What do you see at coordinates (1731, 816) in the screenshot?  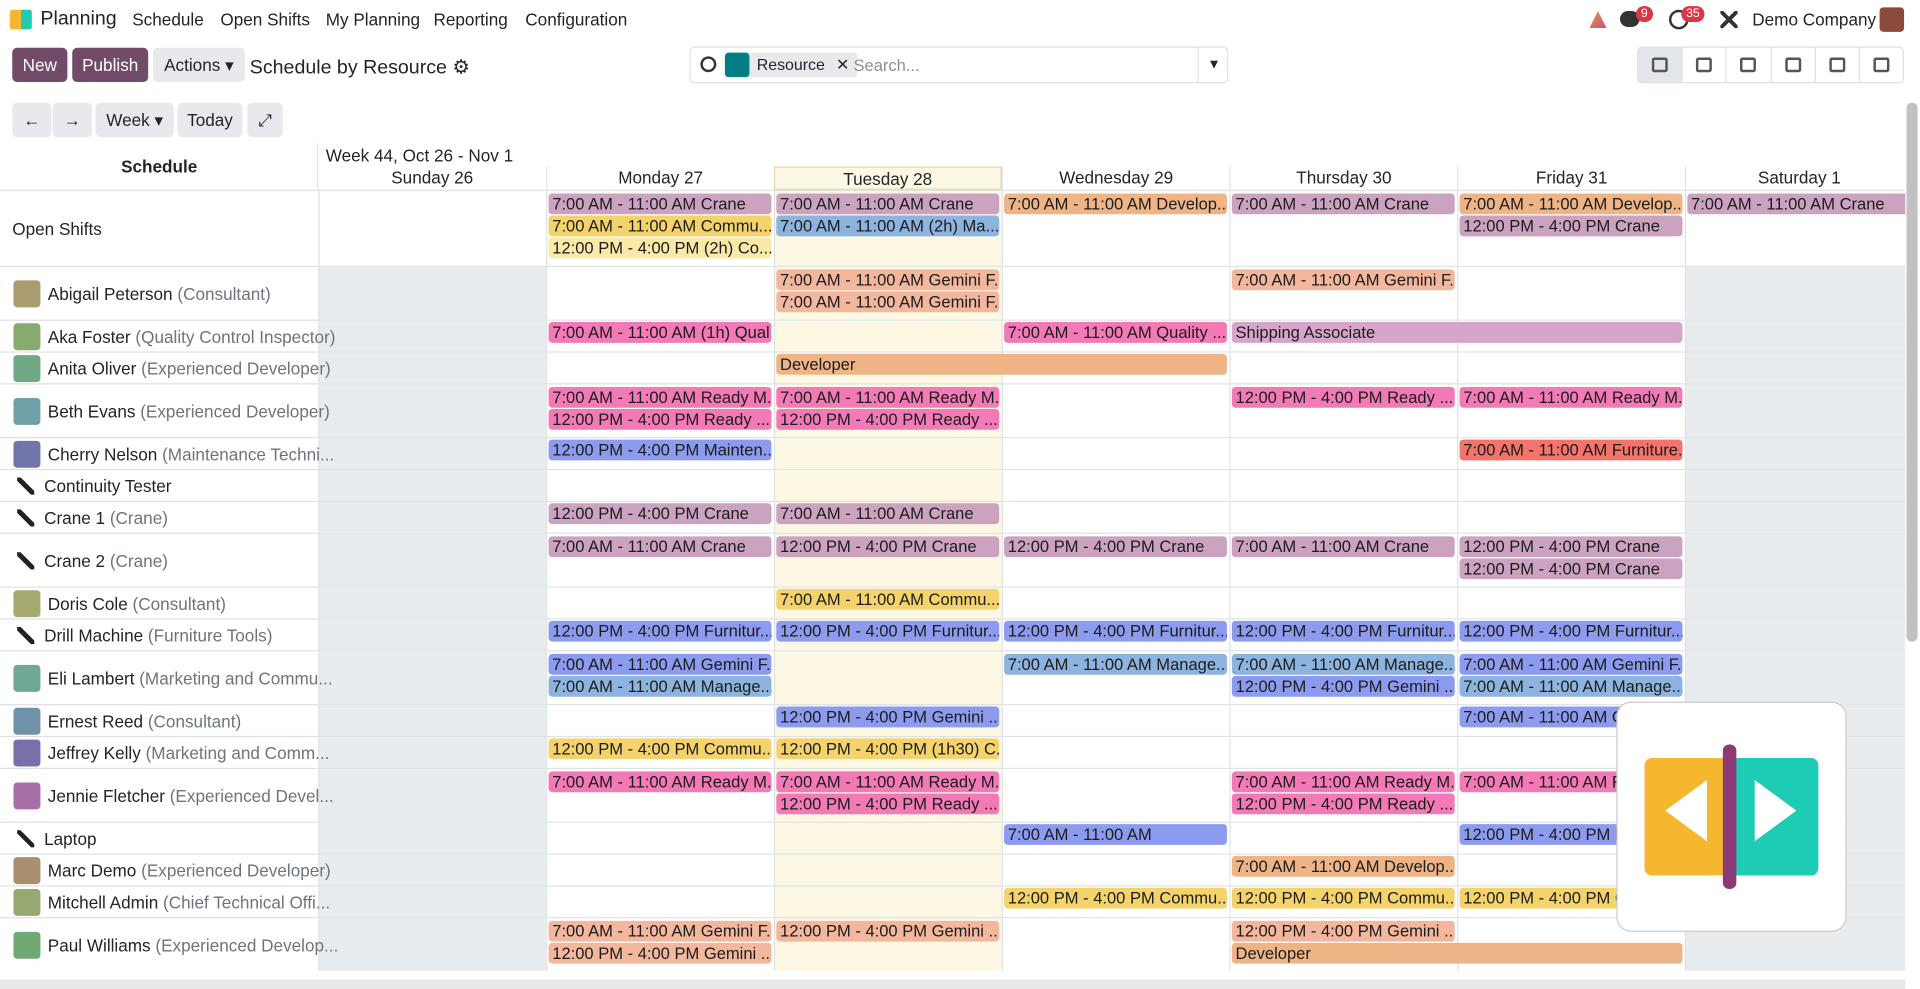 I see `video-overlay` at bounding box center [1731, 816].